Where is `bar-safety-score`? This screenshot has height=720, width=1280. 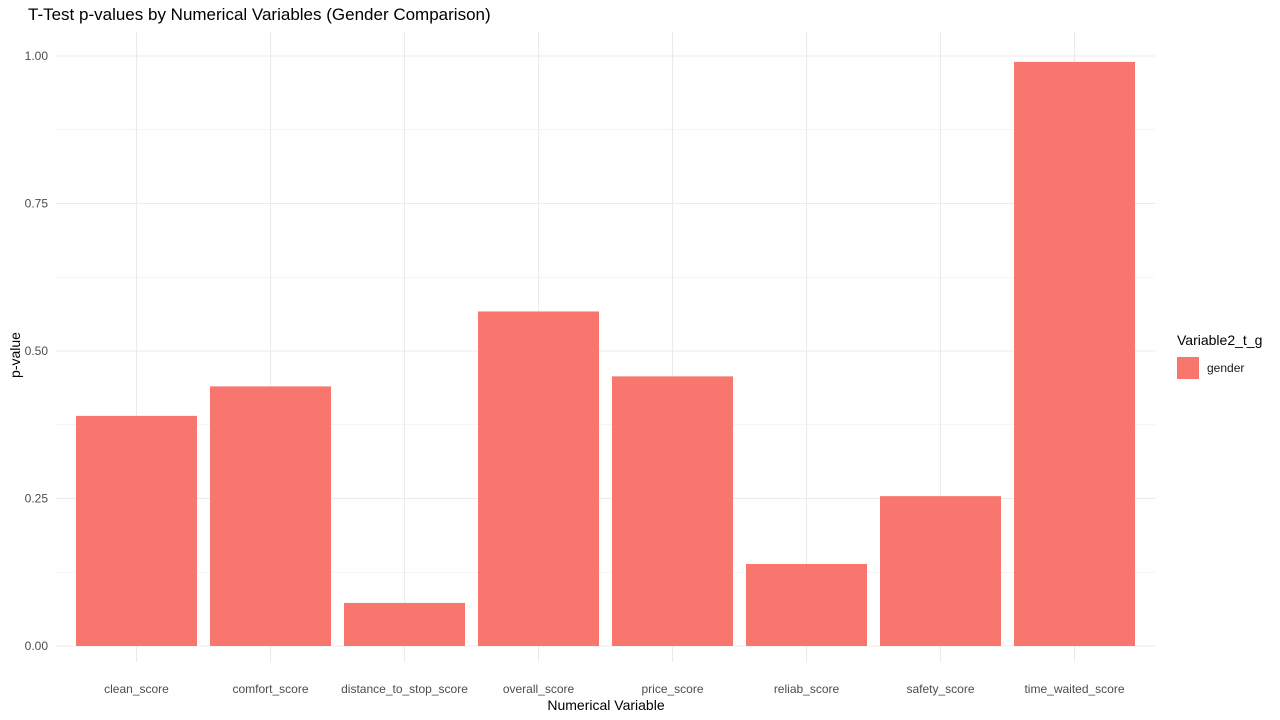
bar-safety-score is located at coordinates (940, 571).